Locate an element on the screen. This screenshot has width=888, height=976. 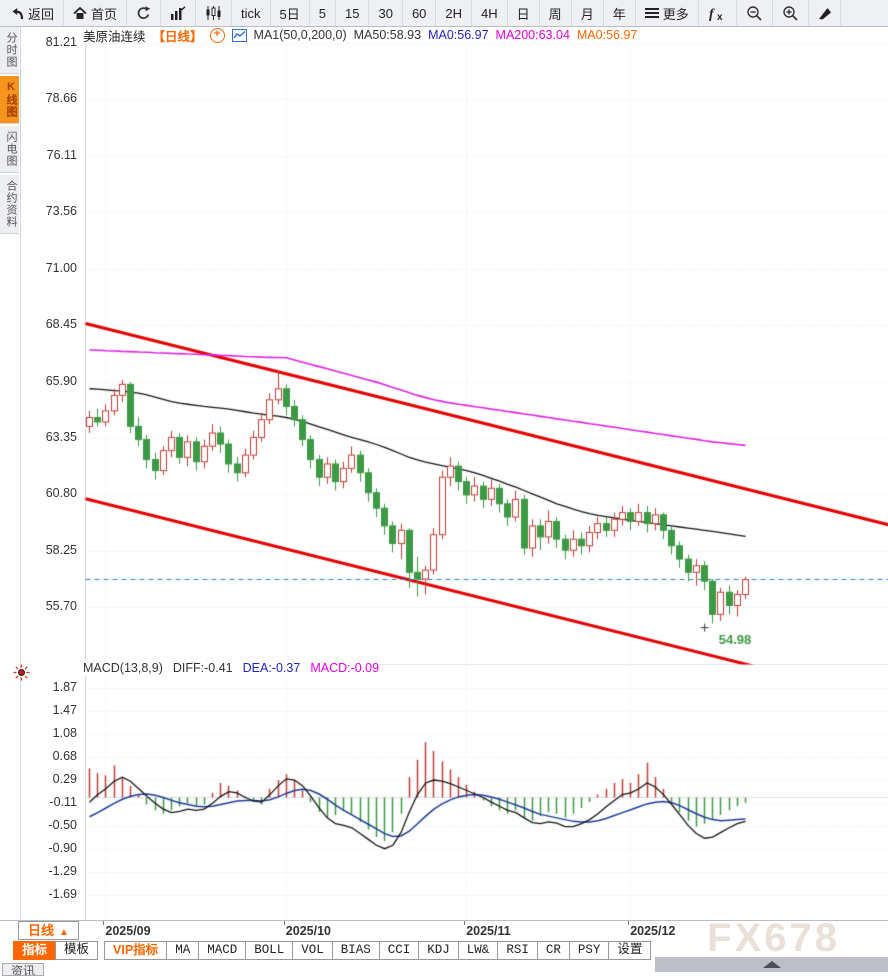
price-axis-tick: 60.80 is located at coordinates (61, 493).